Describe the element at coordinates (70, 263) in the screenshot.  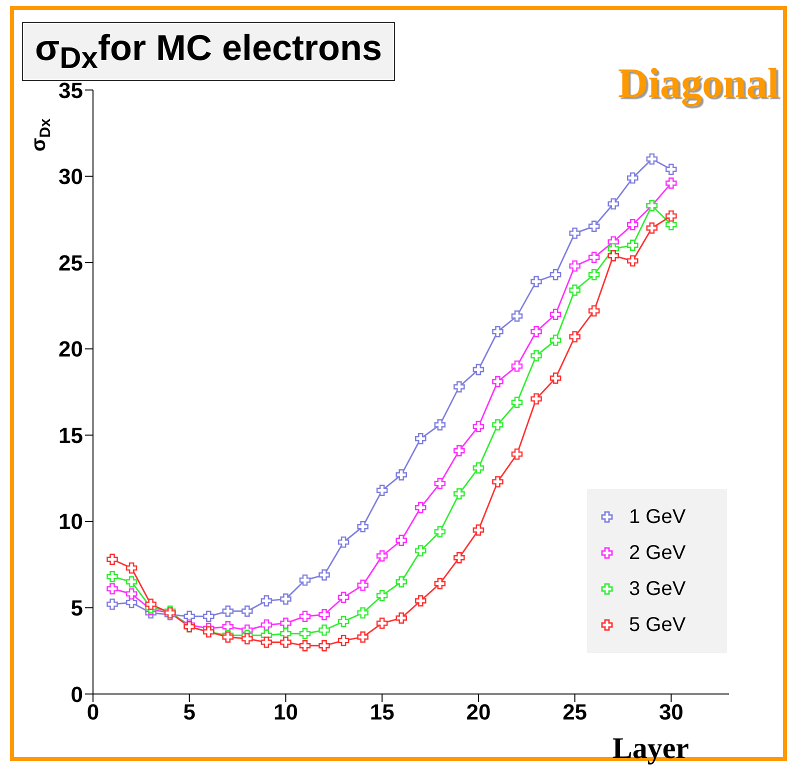
I see `y-tick-label: 25` at that location.